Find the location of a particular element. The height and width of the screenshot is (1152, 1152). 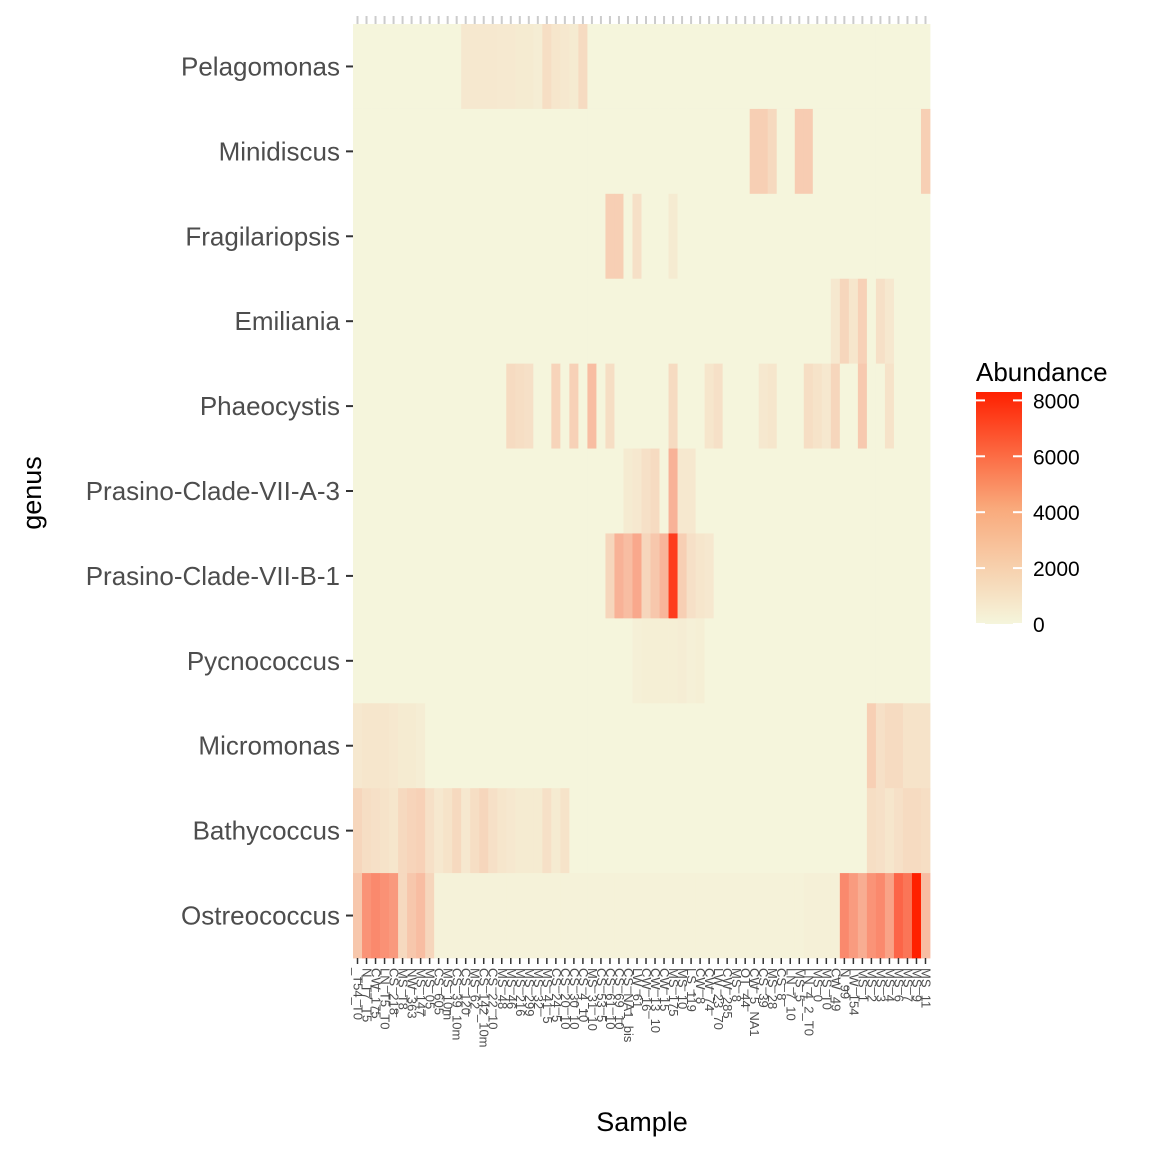

x-tick-label: CS_142_10m is located at coordinates (484, 1008).